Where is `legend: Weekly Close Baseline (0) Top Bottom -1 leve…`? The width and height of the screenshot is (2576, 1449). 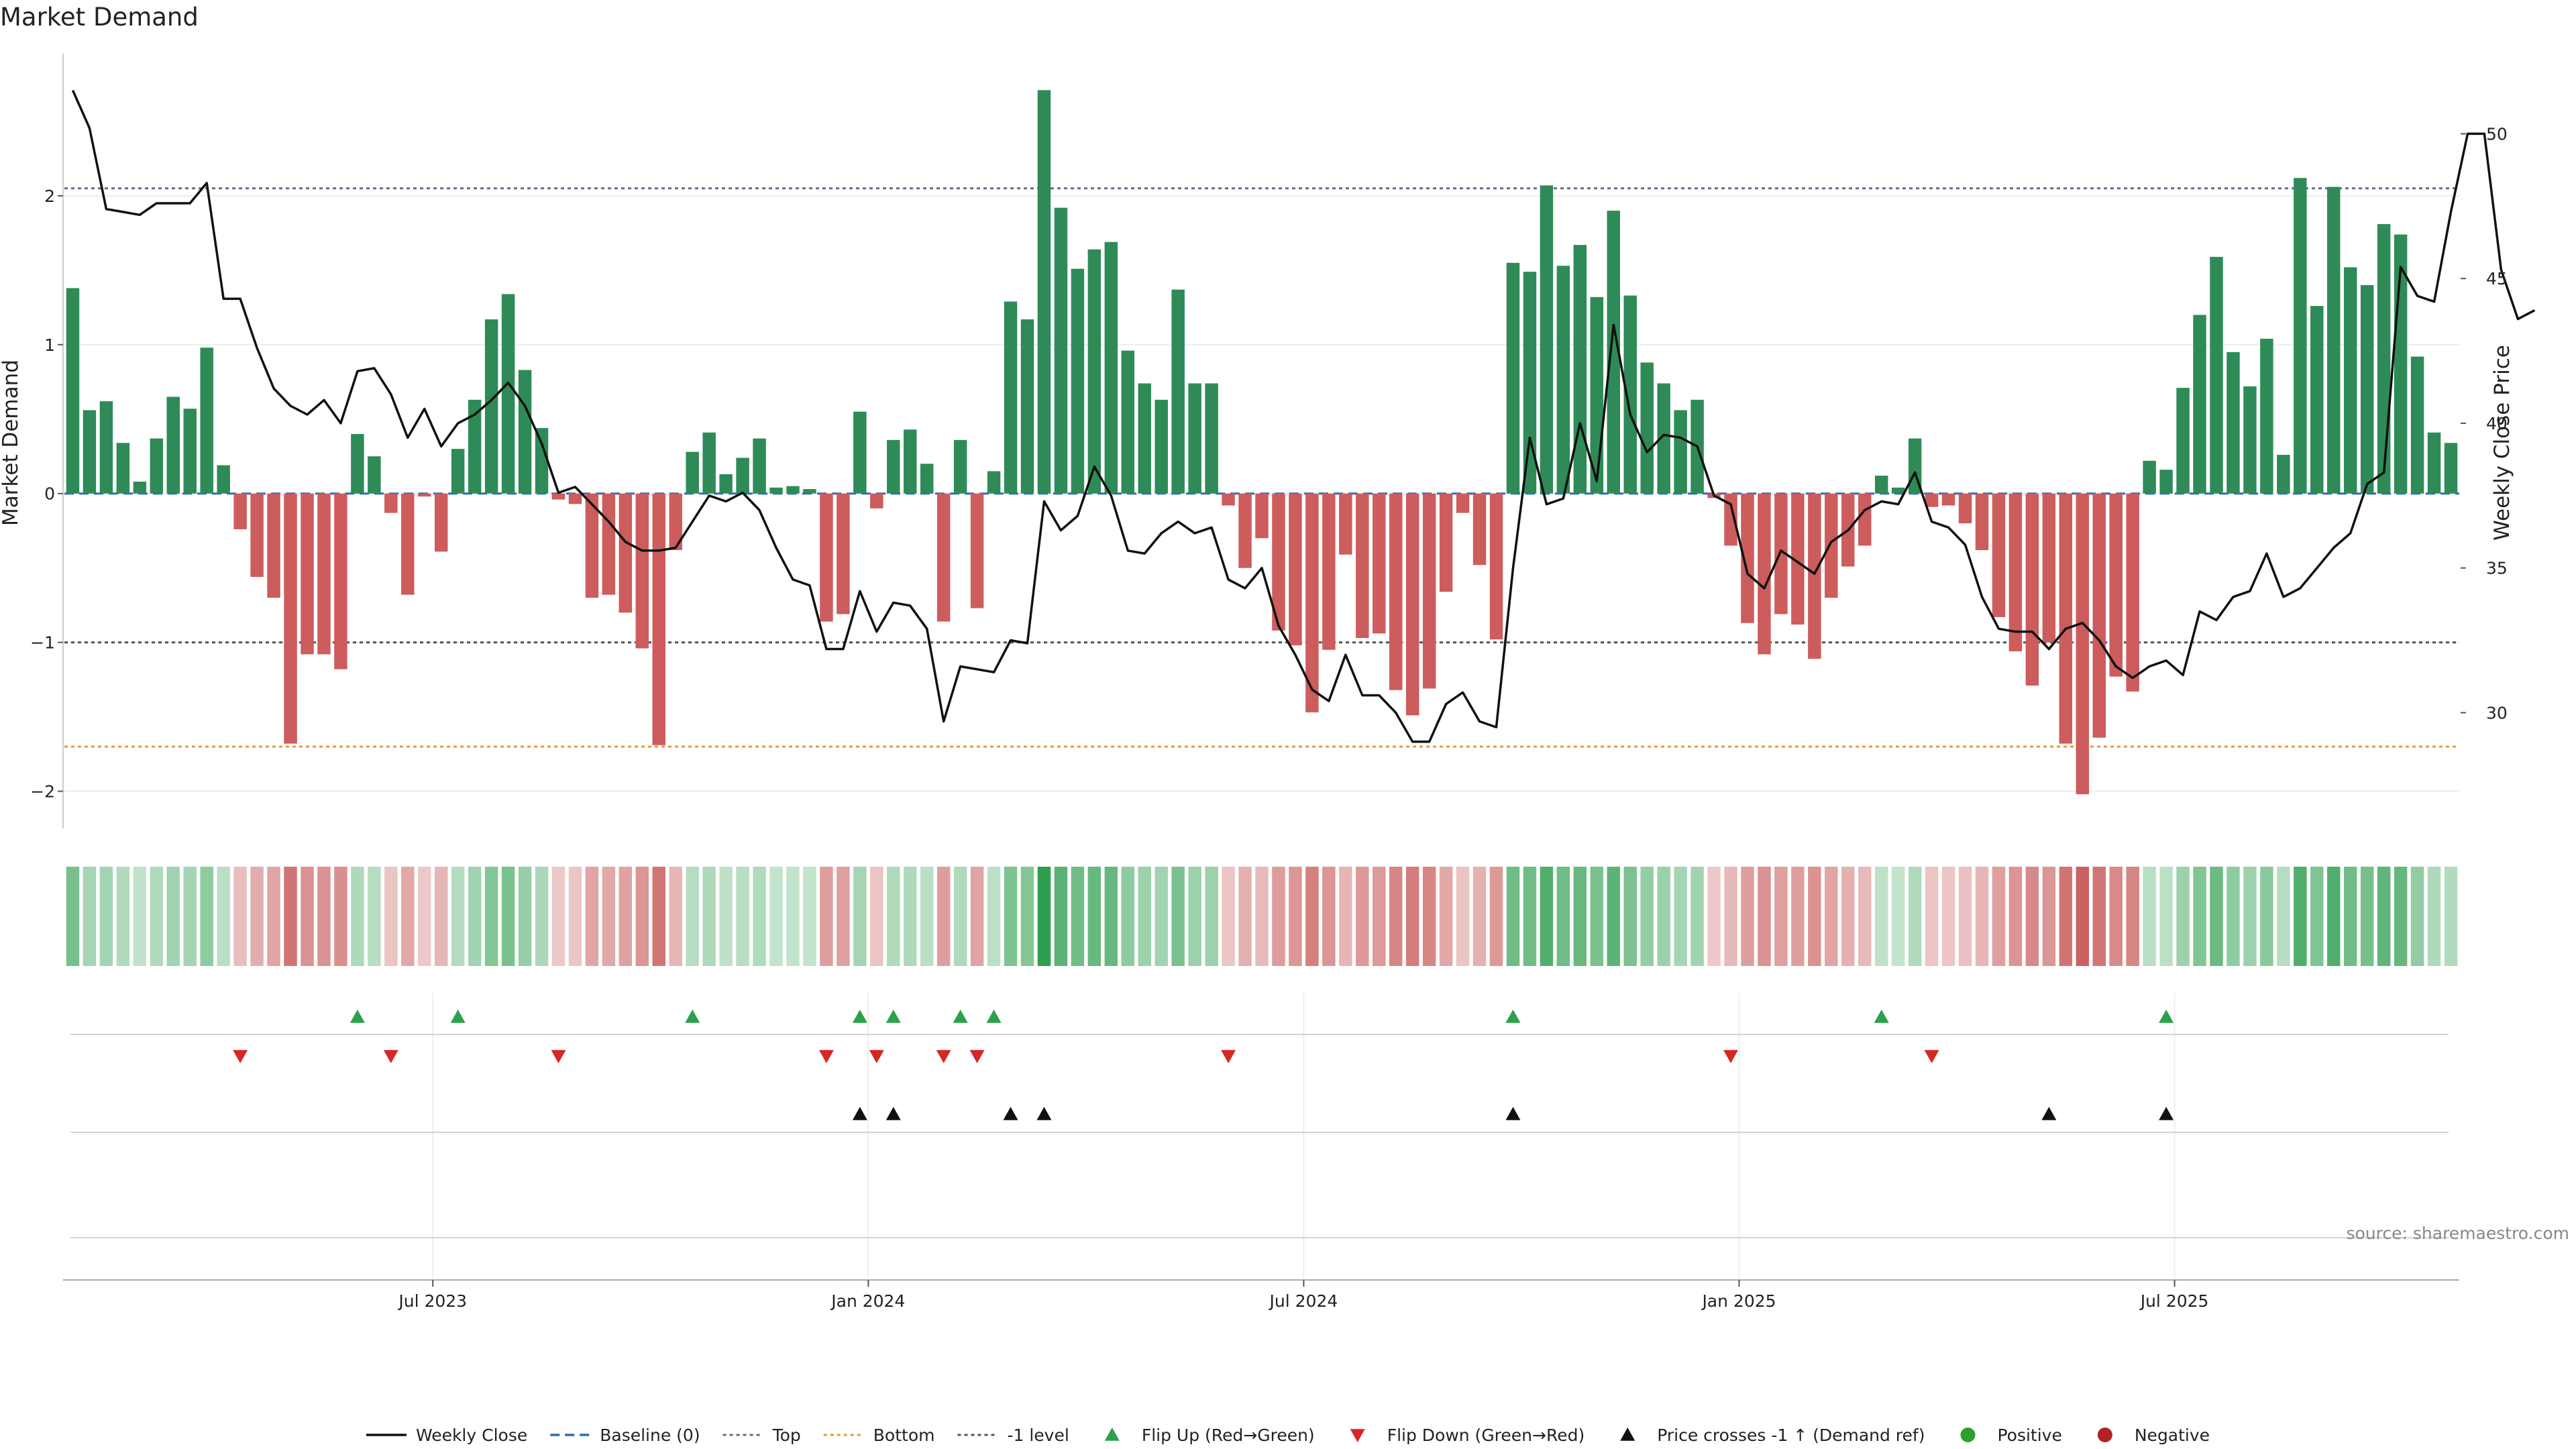
legend: Weekly Close Baseline (0) Top Bottom -1 leve… is located at coordinates (1288, 1435).